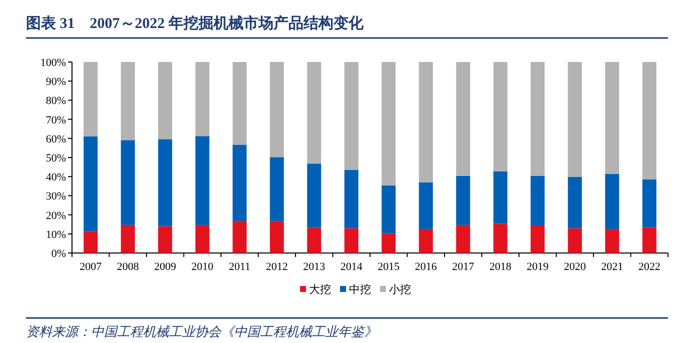  Describe the element at coordinates (56, 139) in the screenshot. I see `y-tick-label: 60%` at that location.